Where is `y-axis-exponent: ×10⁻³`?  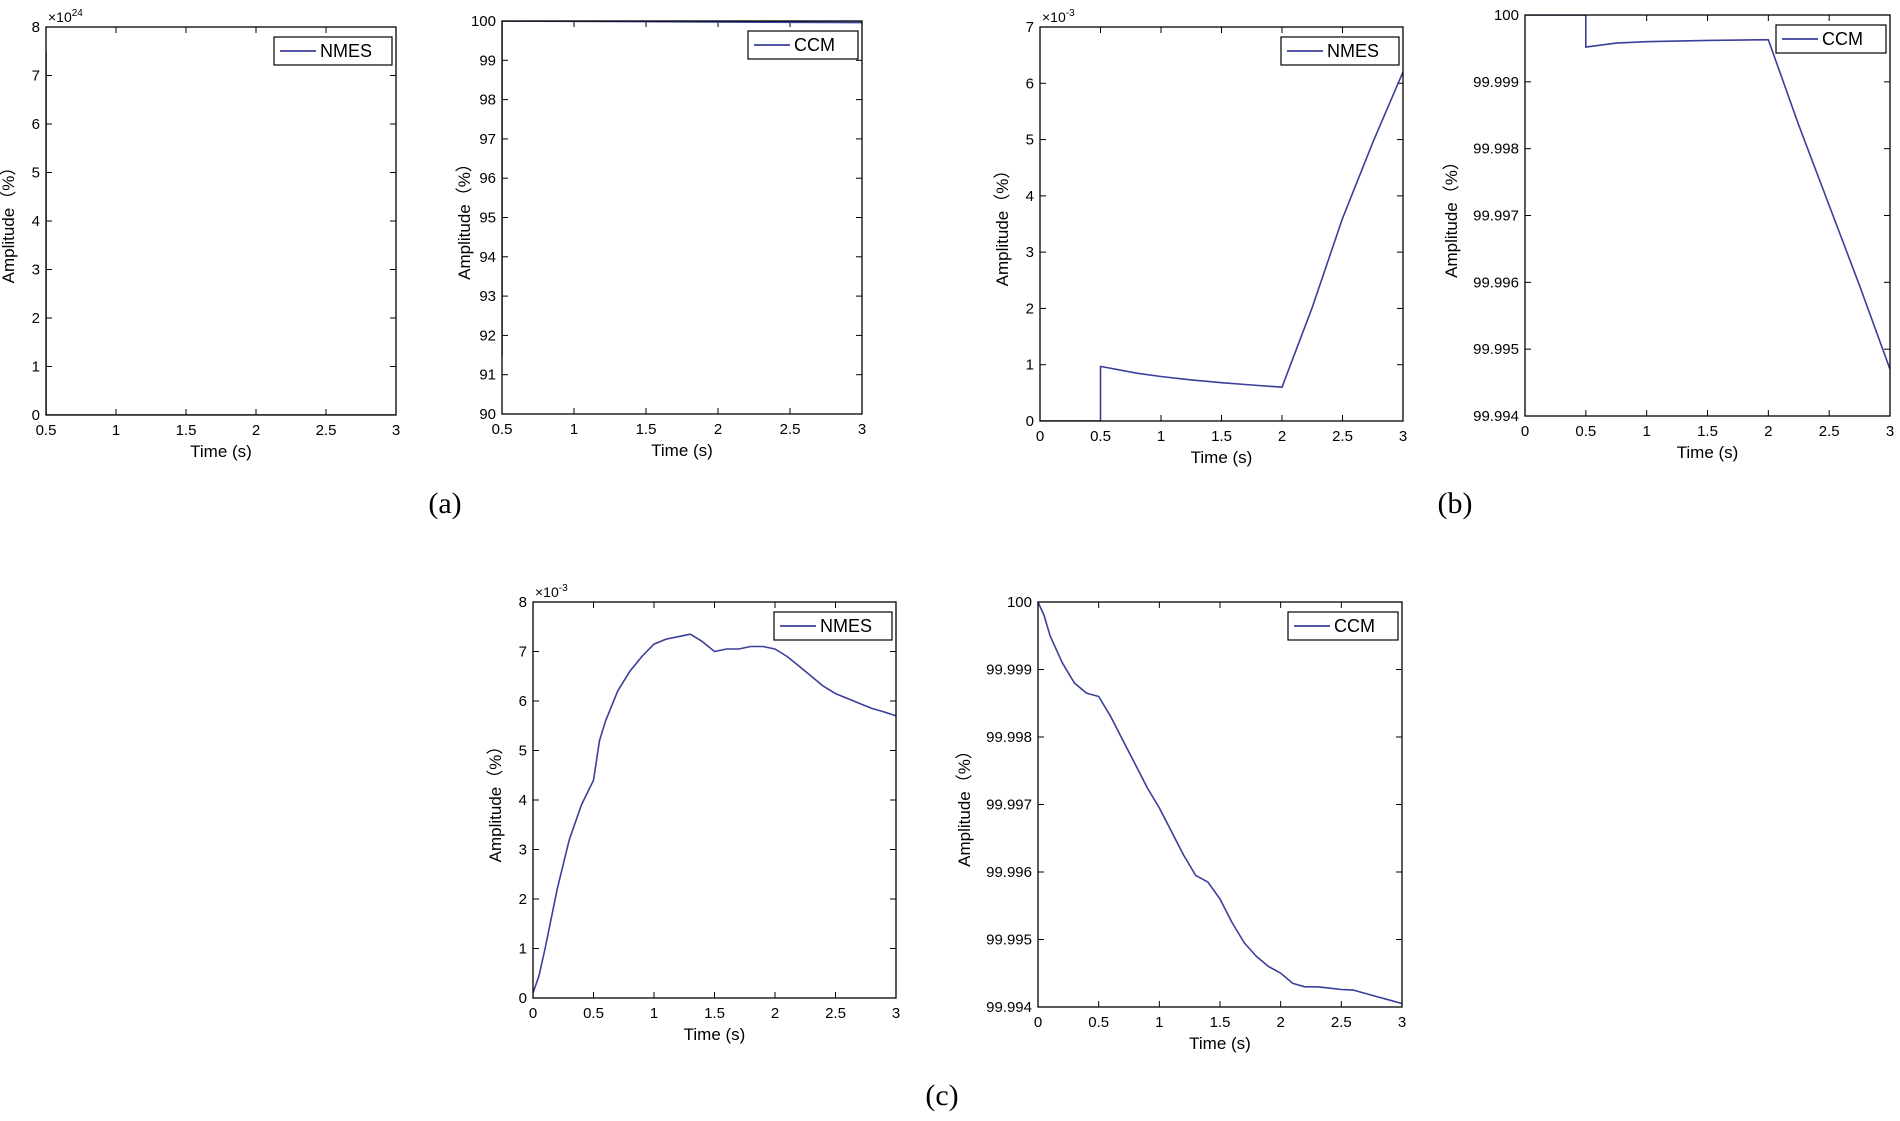
y-axis-exponent: ×10⁻³ is located at coordinates (551, 591).